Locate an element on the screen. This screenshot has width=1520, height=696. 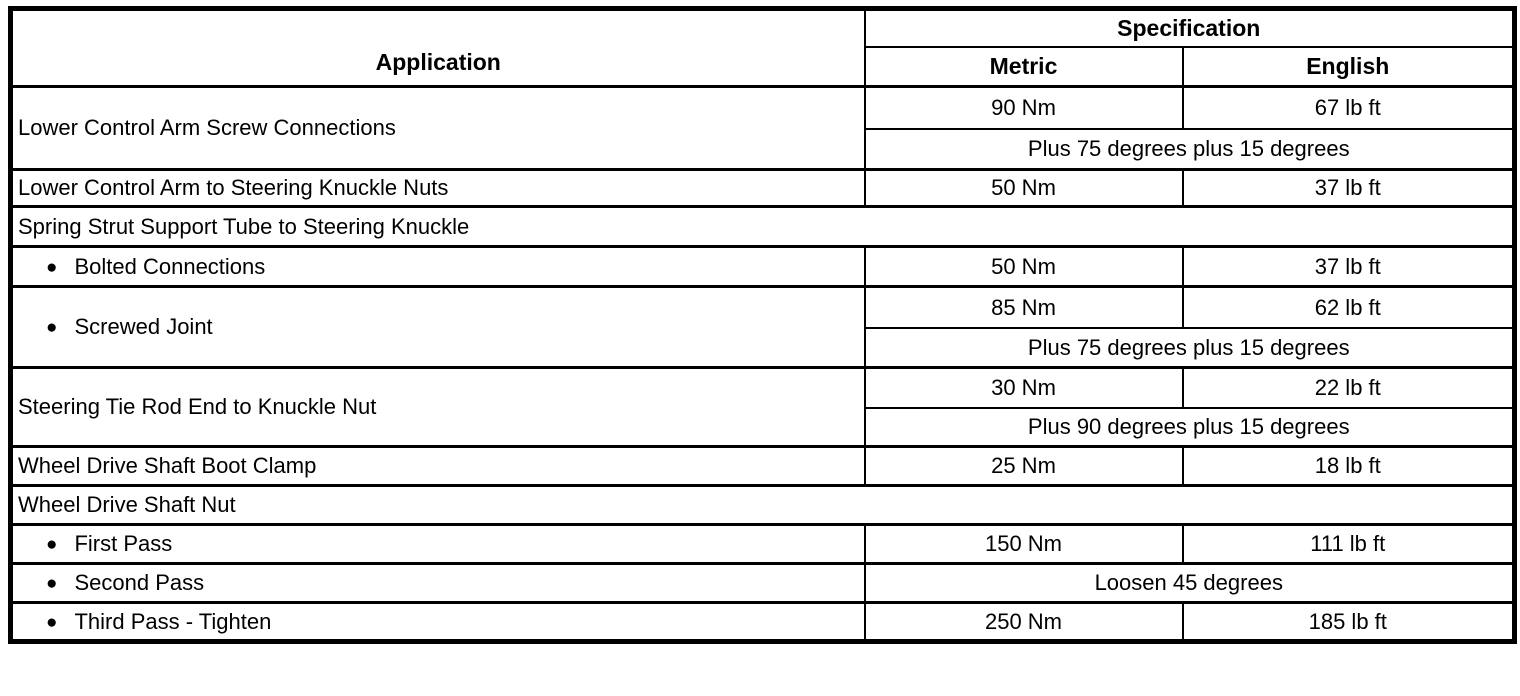
metric-value-cell: 25 Nm is located at coordinates (1023, 466).